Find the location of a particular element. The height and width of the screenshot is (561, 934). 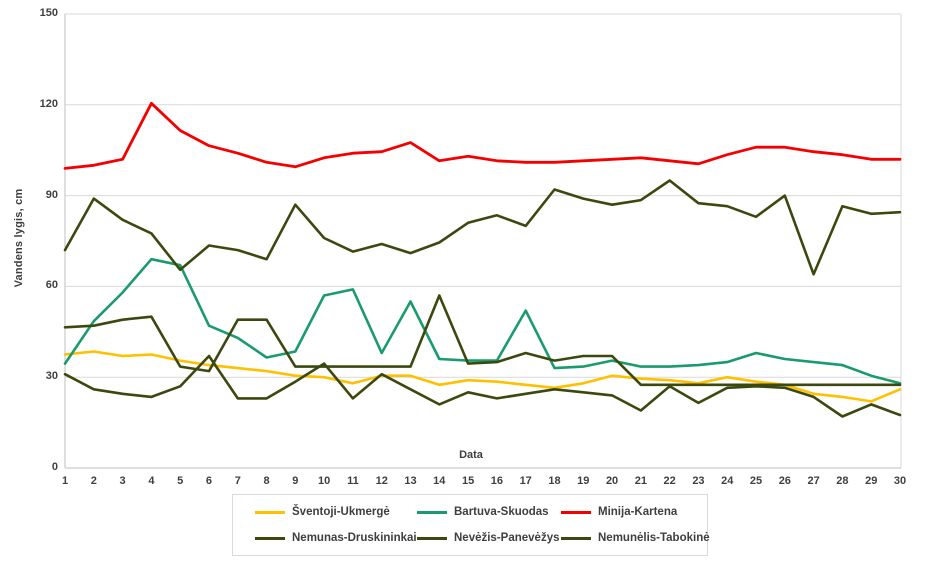

x-tick: 5 is located at coordinates (180, 481).